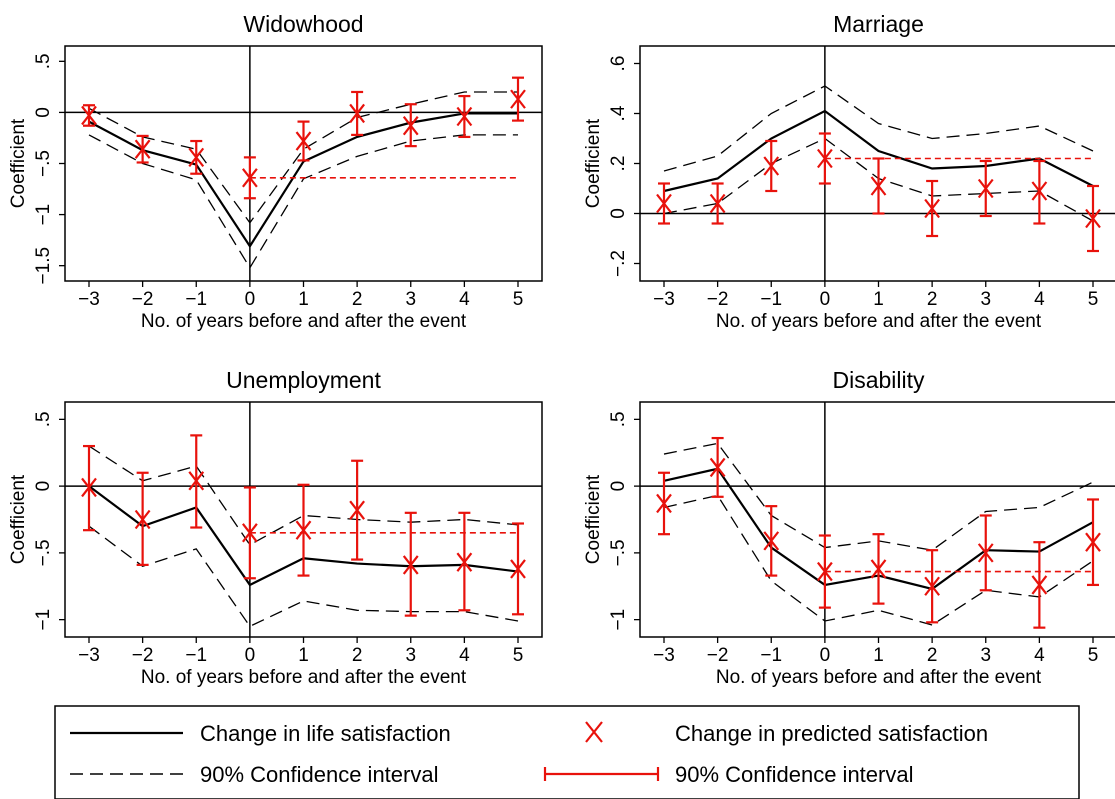  I want to click on chart-title: Unemployment, so click(303, 380).